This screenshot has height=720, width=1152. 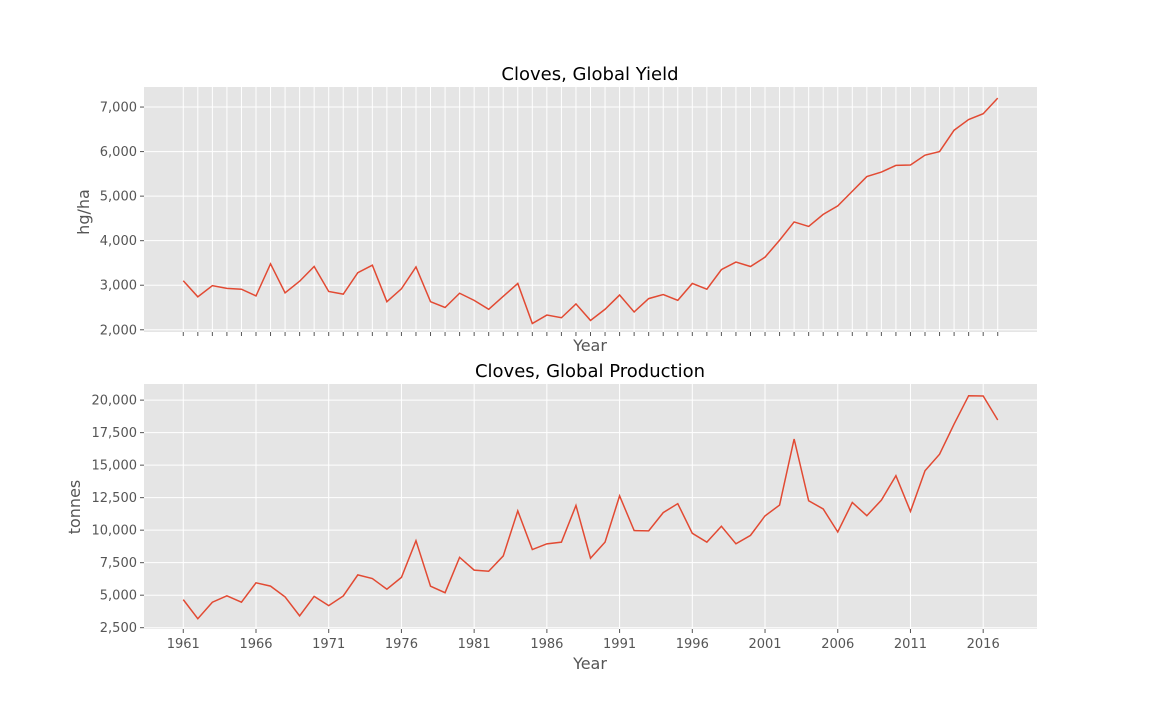 What do you see at coordinates (619, 644) in the screenshot?
I see `production-x-tick-label: 1991` at bounding box center [619, 644].